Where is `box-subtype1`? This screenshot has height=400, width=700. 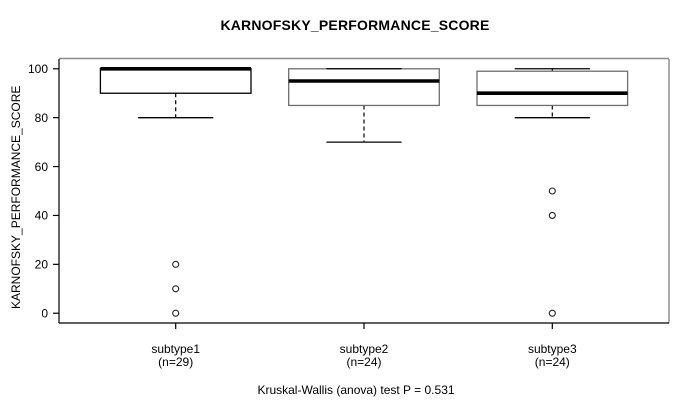
box-subtype1 is located at coordinates (175, 81).